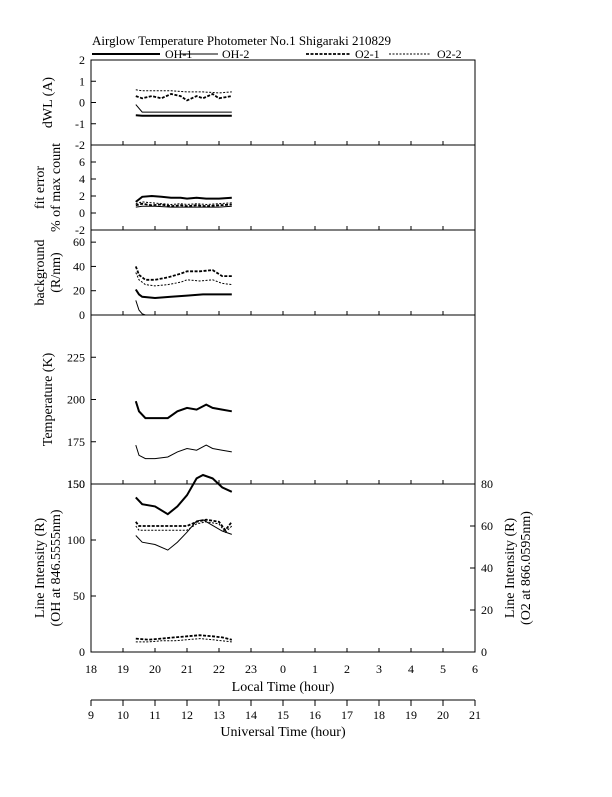 The image size is (612, 797). What do you see at coordinates (79, 266) in the screenshot?
I see `y-tick-label-background: 40` at bounding box center [79, 266].